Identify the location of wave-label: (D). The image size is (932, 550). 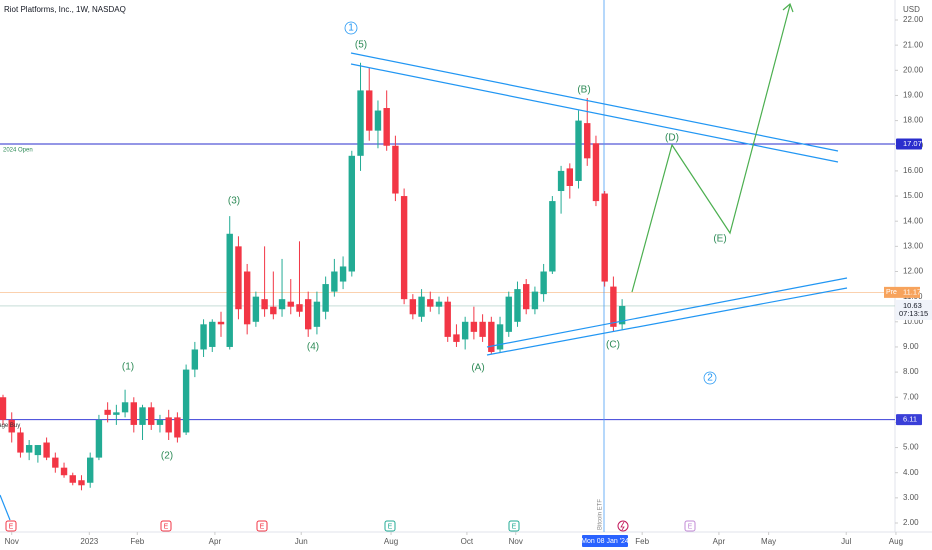
(672, 138).